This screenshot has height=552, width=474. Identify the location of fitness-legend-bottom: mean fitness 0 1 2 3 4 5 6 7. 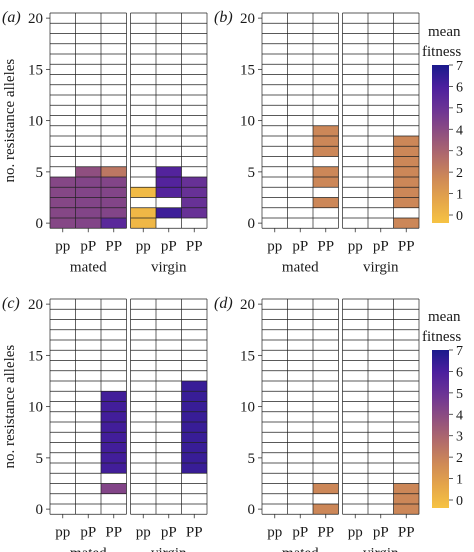
(442, 409).